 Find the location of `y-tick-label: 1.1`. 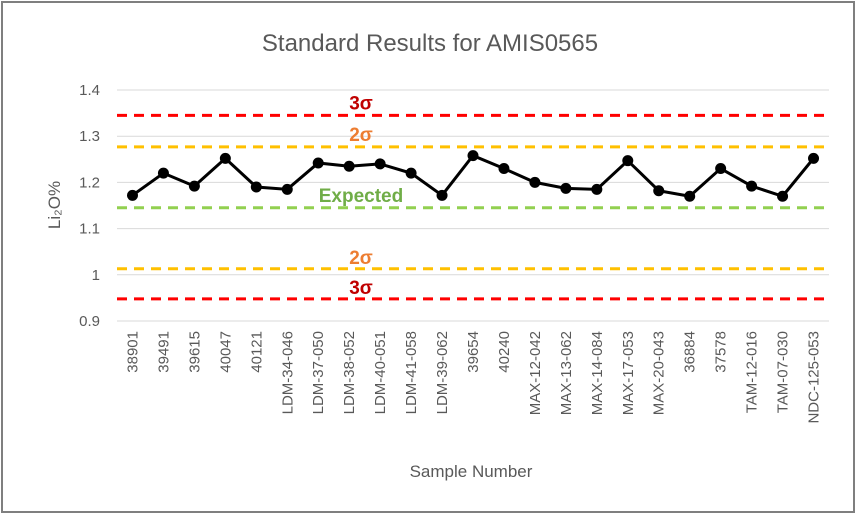

y-tick-label: 1.1 is located at coordinates (89, 229).